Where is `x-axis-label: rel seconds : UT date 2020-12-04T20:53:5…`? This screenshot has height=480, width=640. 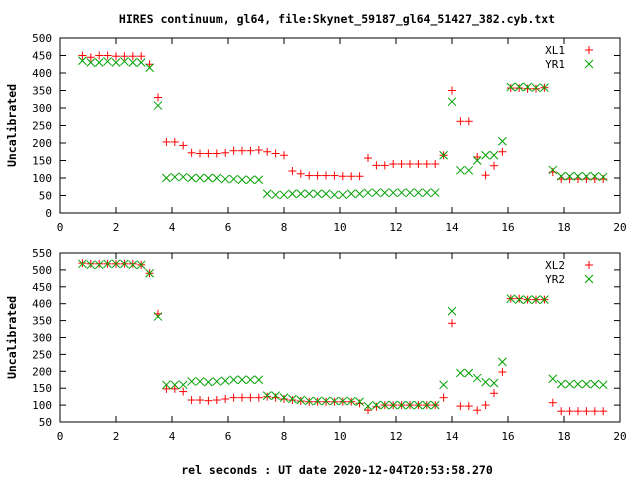
x-axis-label: rel seconds : UT date 2020-12-04T20:53:5… is located at coordinates (337, 470).